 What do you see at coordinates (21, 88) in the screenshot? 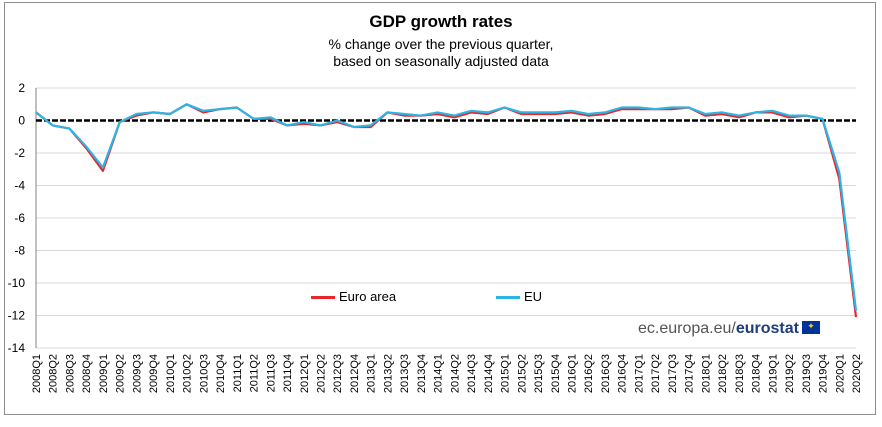
I see `y-tick-label: 2` at bounding box center [21, 88].